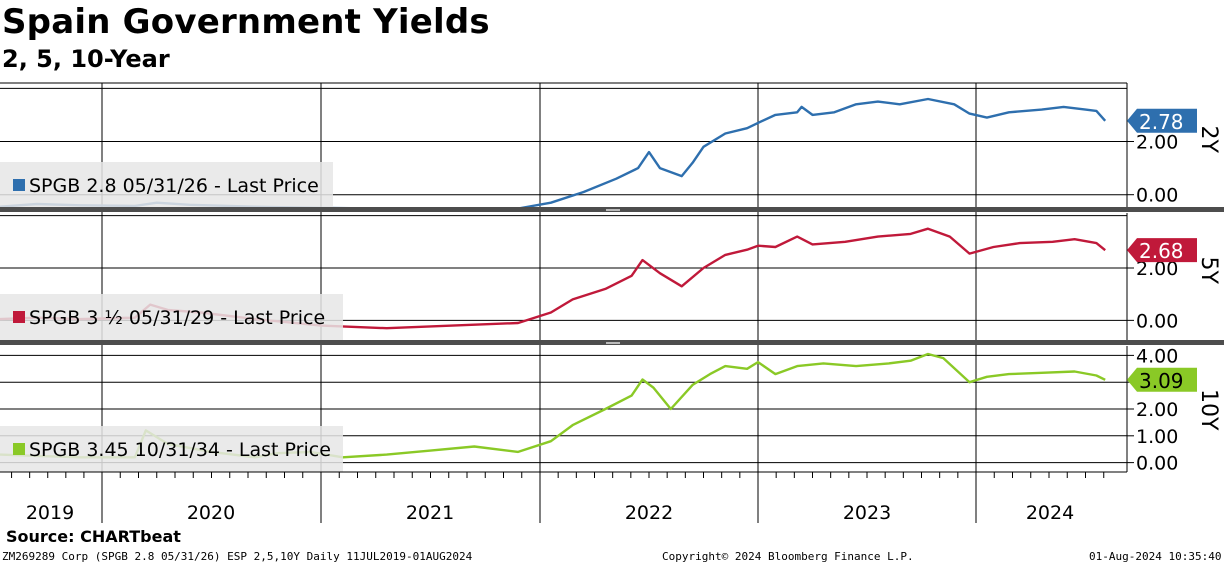 The image size is (1224, 566). What do you see at coordinates (1208, 271) in the screenshot?
I see `panel-name-label: 5Y` at bounding box center [1208, 271].